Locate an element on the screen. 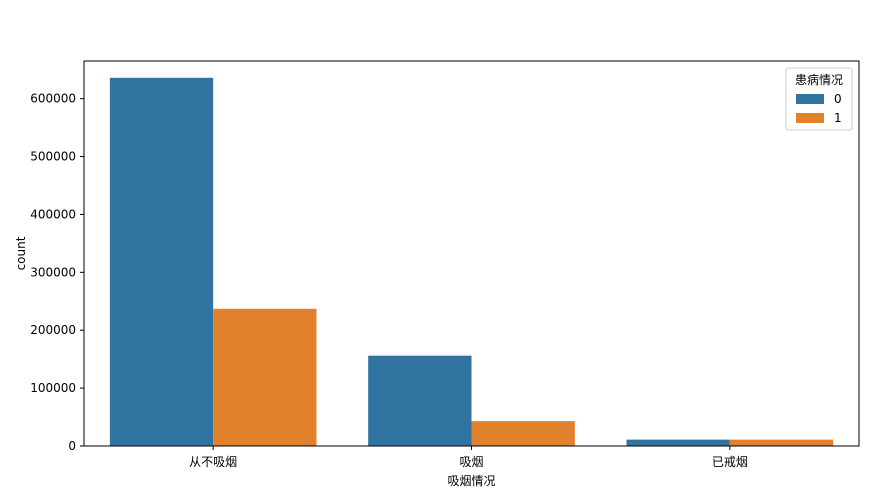  y-axis-ticks: 0 100000 200000 300000 400000 500000 600000 is located at coordinates (57, 272).